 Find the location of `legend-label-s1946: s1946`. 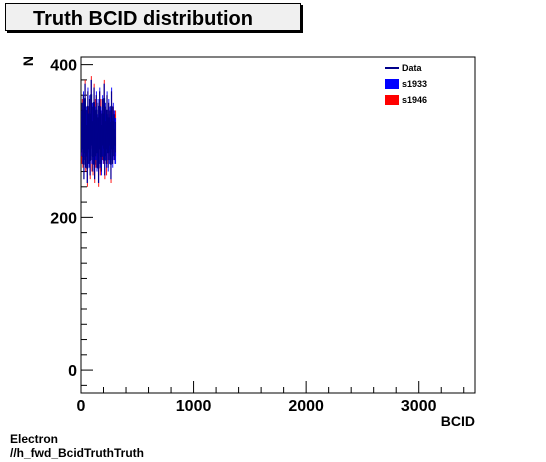

legend-label-s1946: s1946 is located at coordinates (414, 100).